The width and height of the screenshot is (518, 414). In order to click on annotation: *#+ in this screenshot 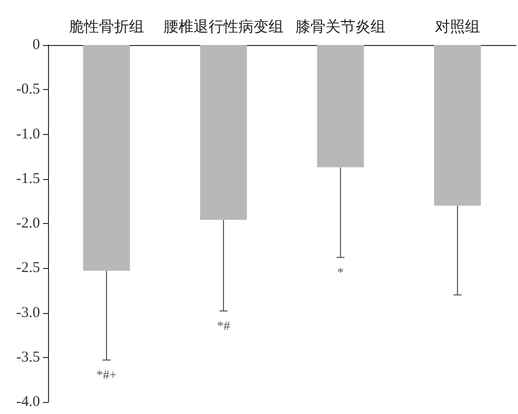, I will do `click(106, 374)`.